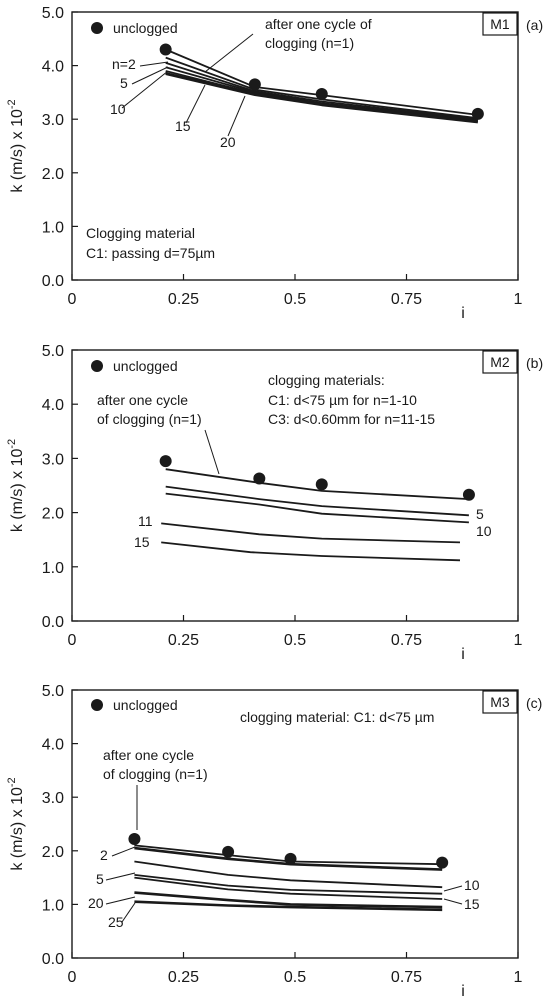 The image size is (550, 1000). I want to click on panel-tag: M1, so click(500, 24).